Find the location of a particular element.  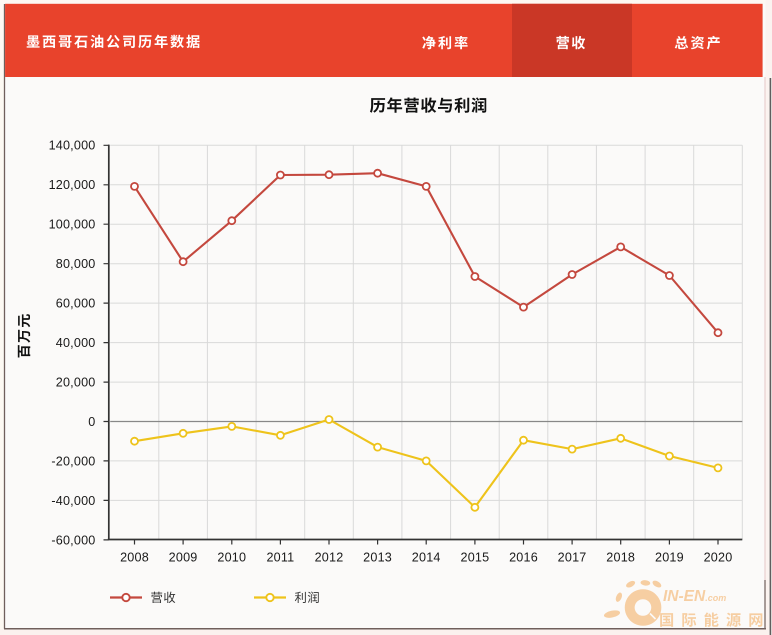

svg-text: 120,000 is located at coordinates (72, 185).